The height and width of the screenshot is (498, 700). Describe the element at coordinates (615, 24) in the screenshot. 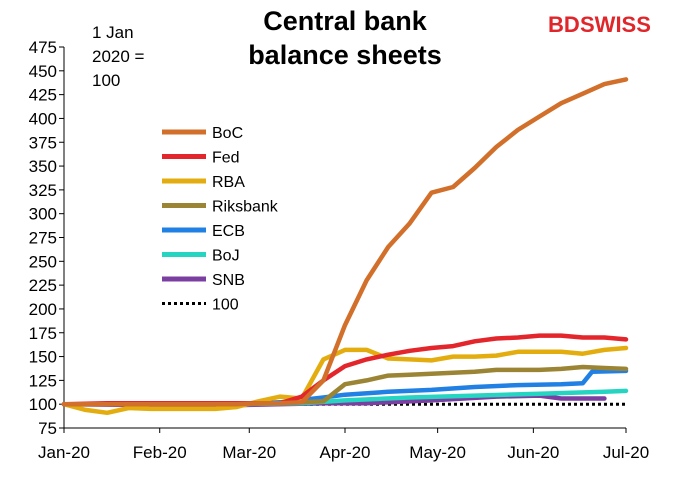

I see `brand-logo-swiss: SWISS` at that location.